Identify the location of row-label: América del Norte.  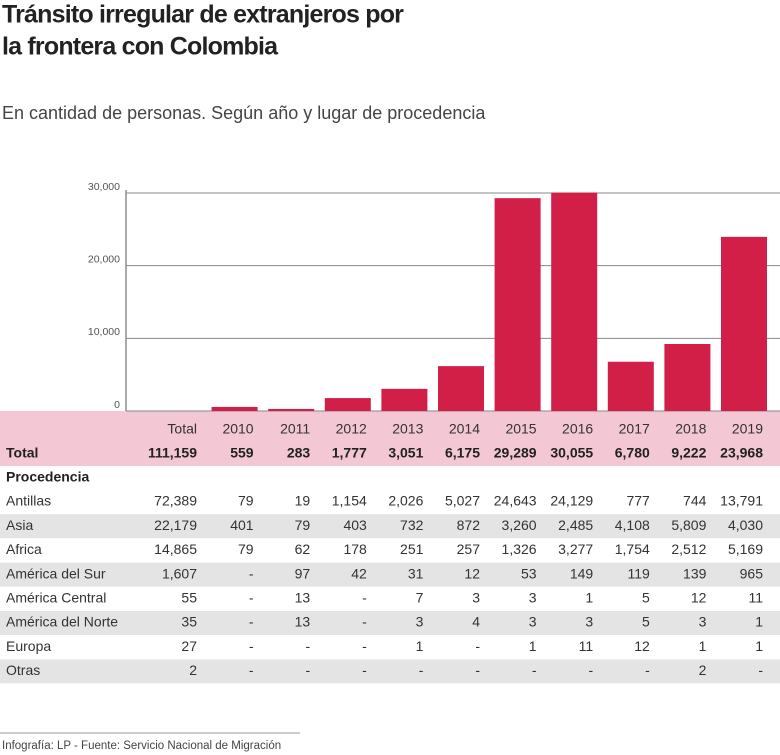
(62, 622).